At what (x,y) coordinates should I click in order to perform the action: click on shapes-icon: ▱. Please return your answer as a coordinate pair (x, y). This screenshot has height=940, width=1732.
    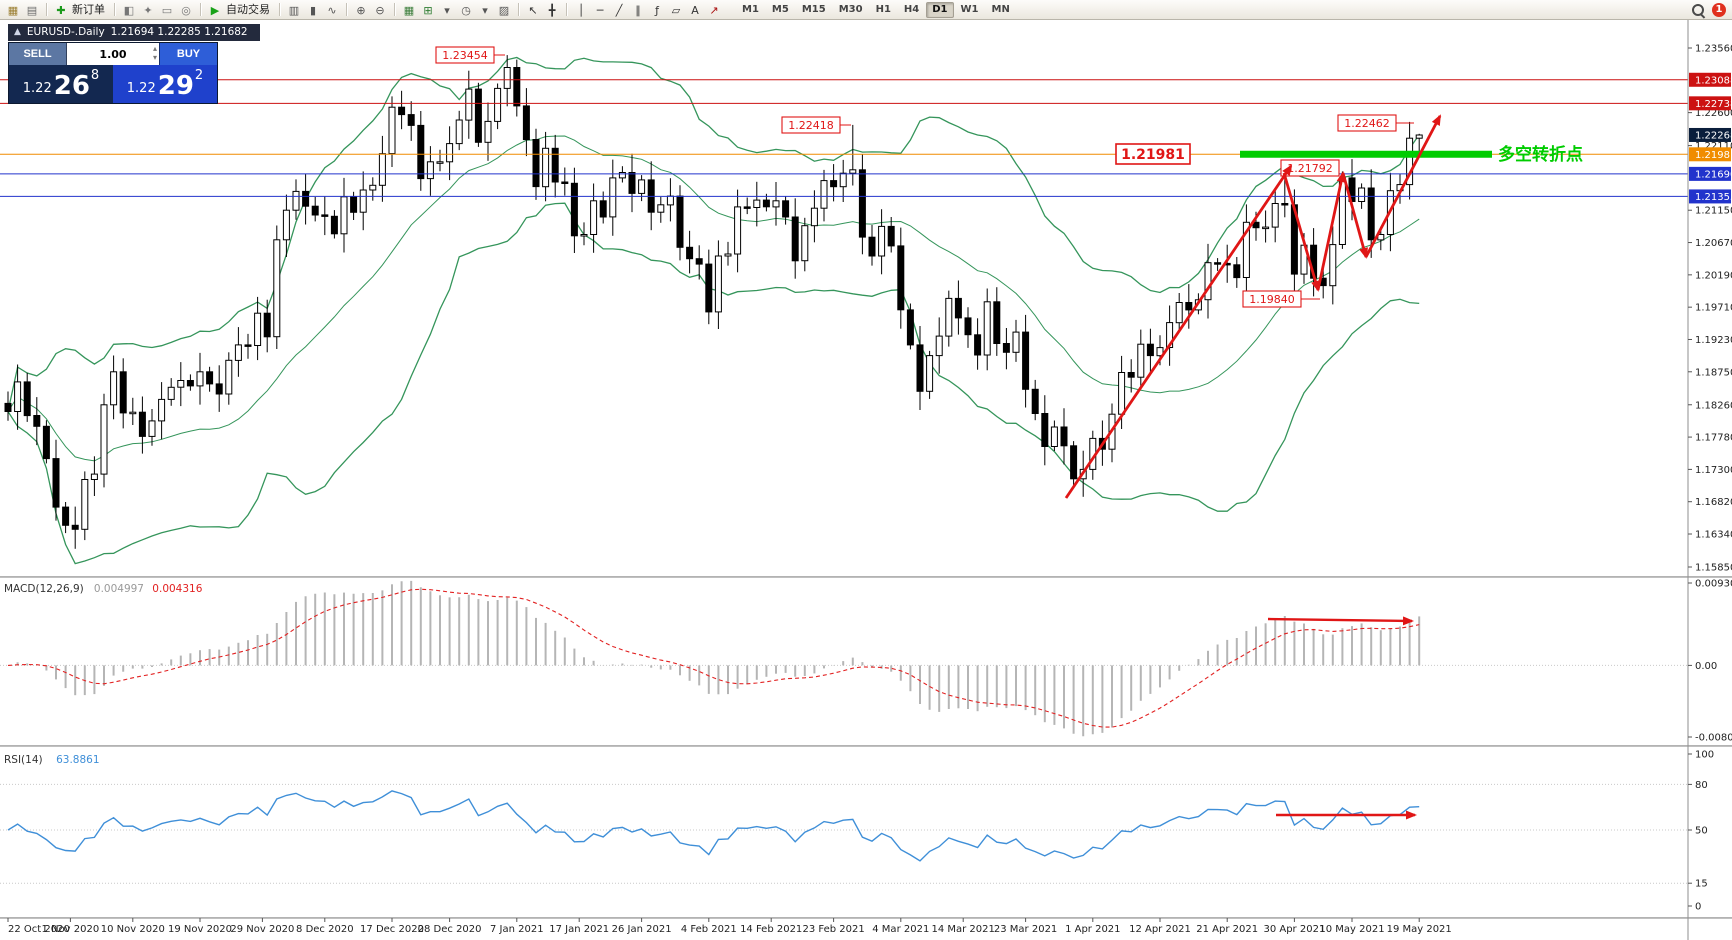
    Looking at the image, I should click on (676, 10).